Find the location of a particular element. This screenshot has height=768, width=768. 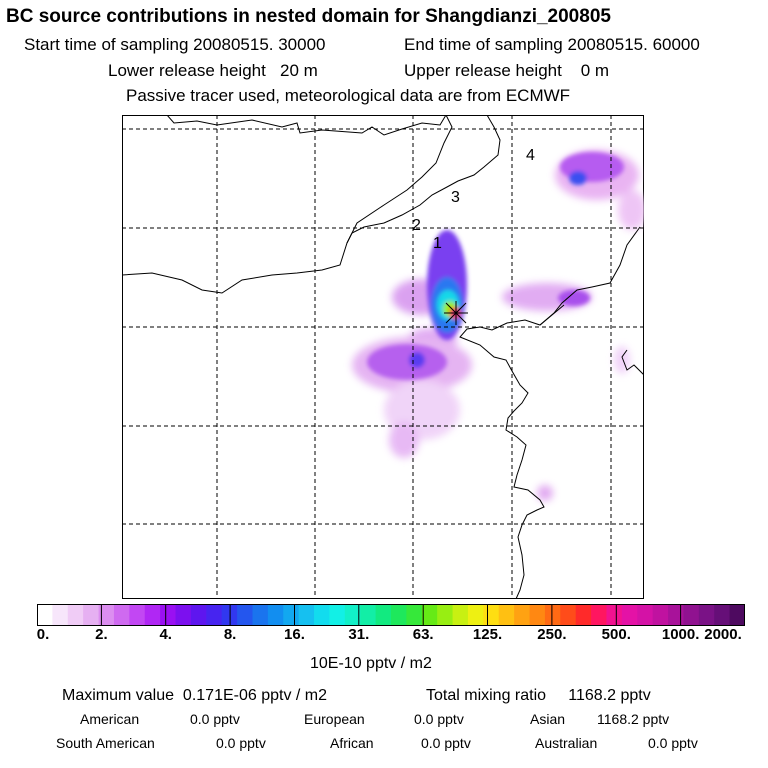

start-time-value: 20080515. 30000 is located at coordinates (259, 44).